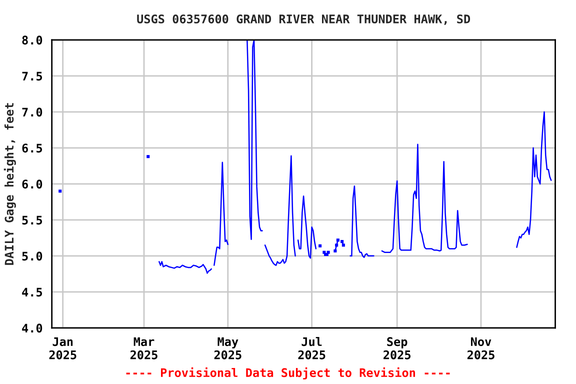 This screenshot has width=576, height=384. What do you see at coordinates (144, 348) in the screenshot?
I see `x-tick-label: Mar 2025` at bounding box center [144, 348].